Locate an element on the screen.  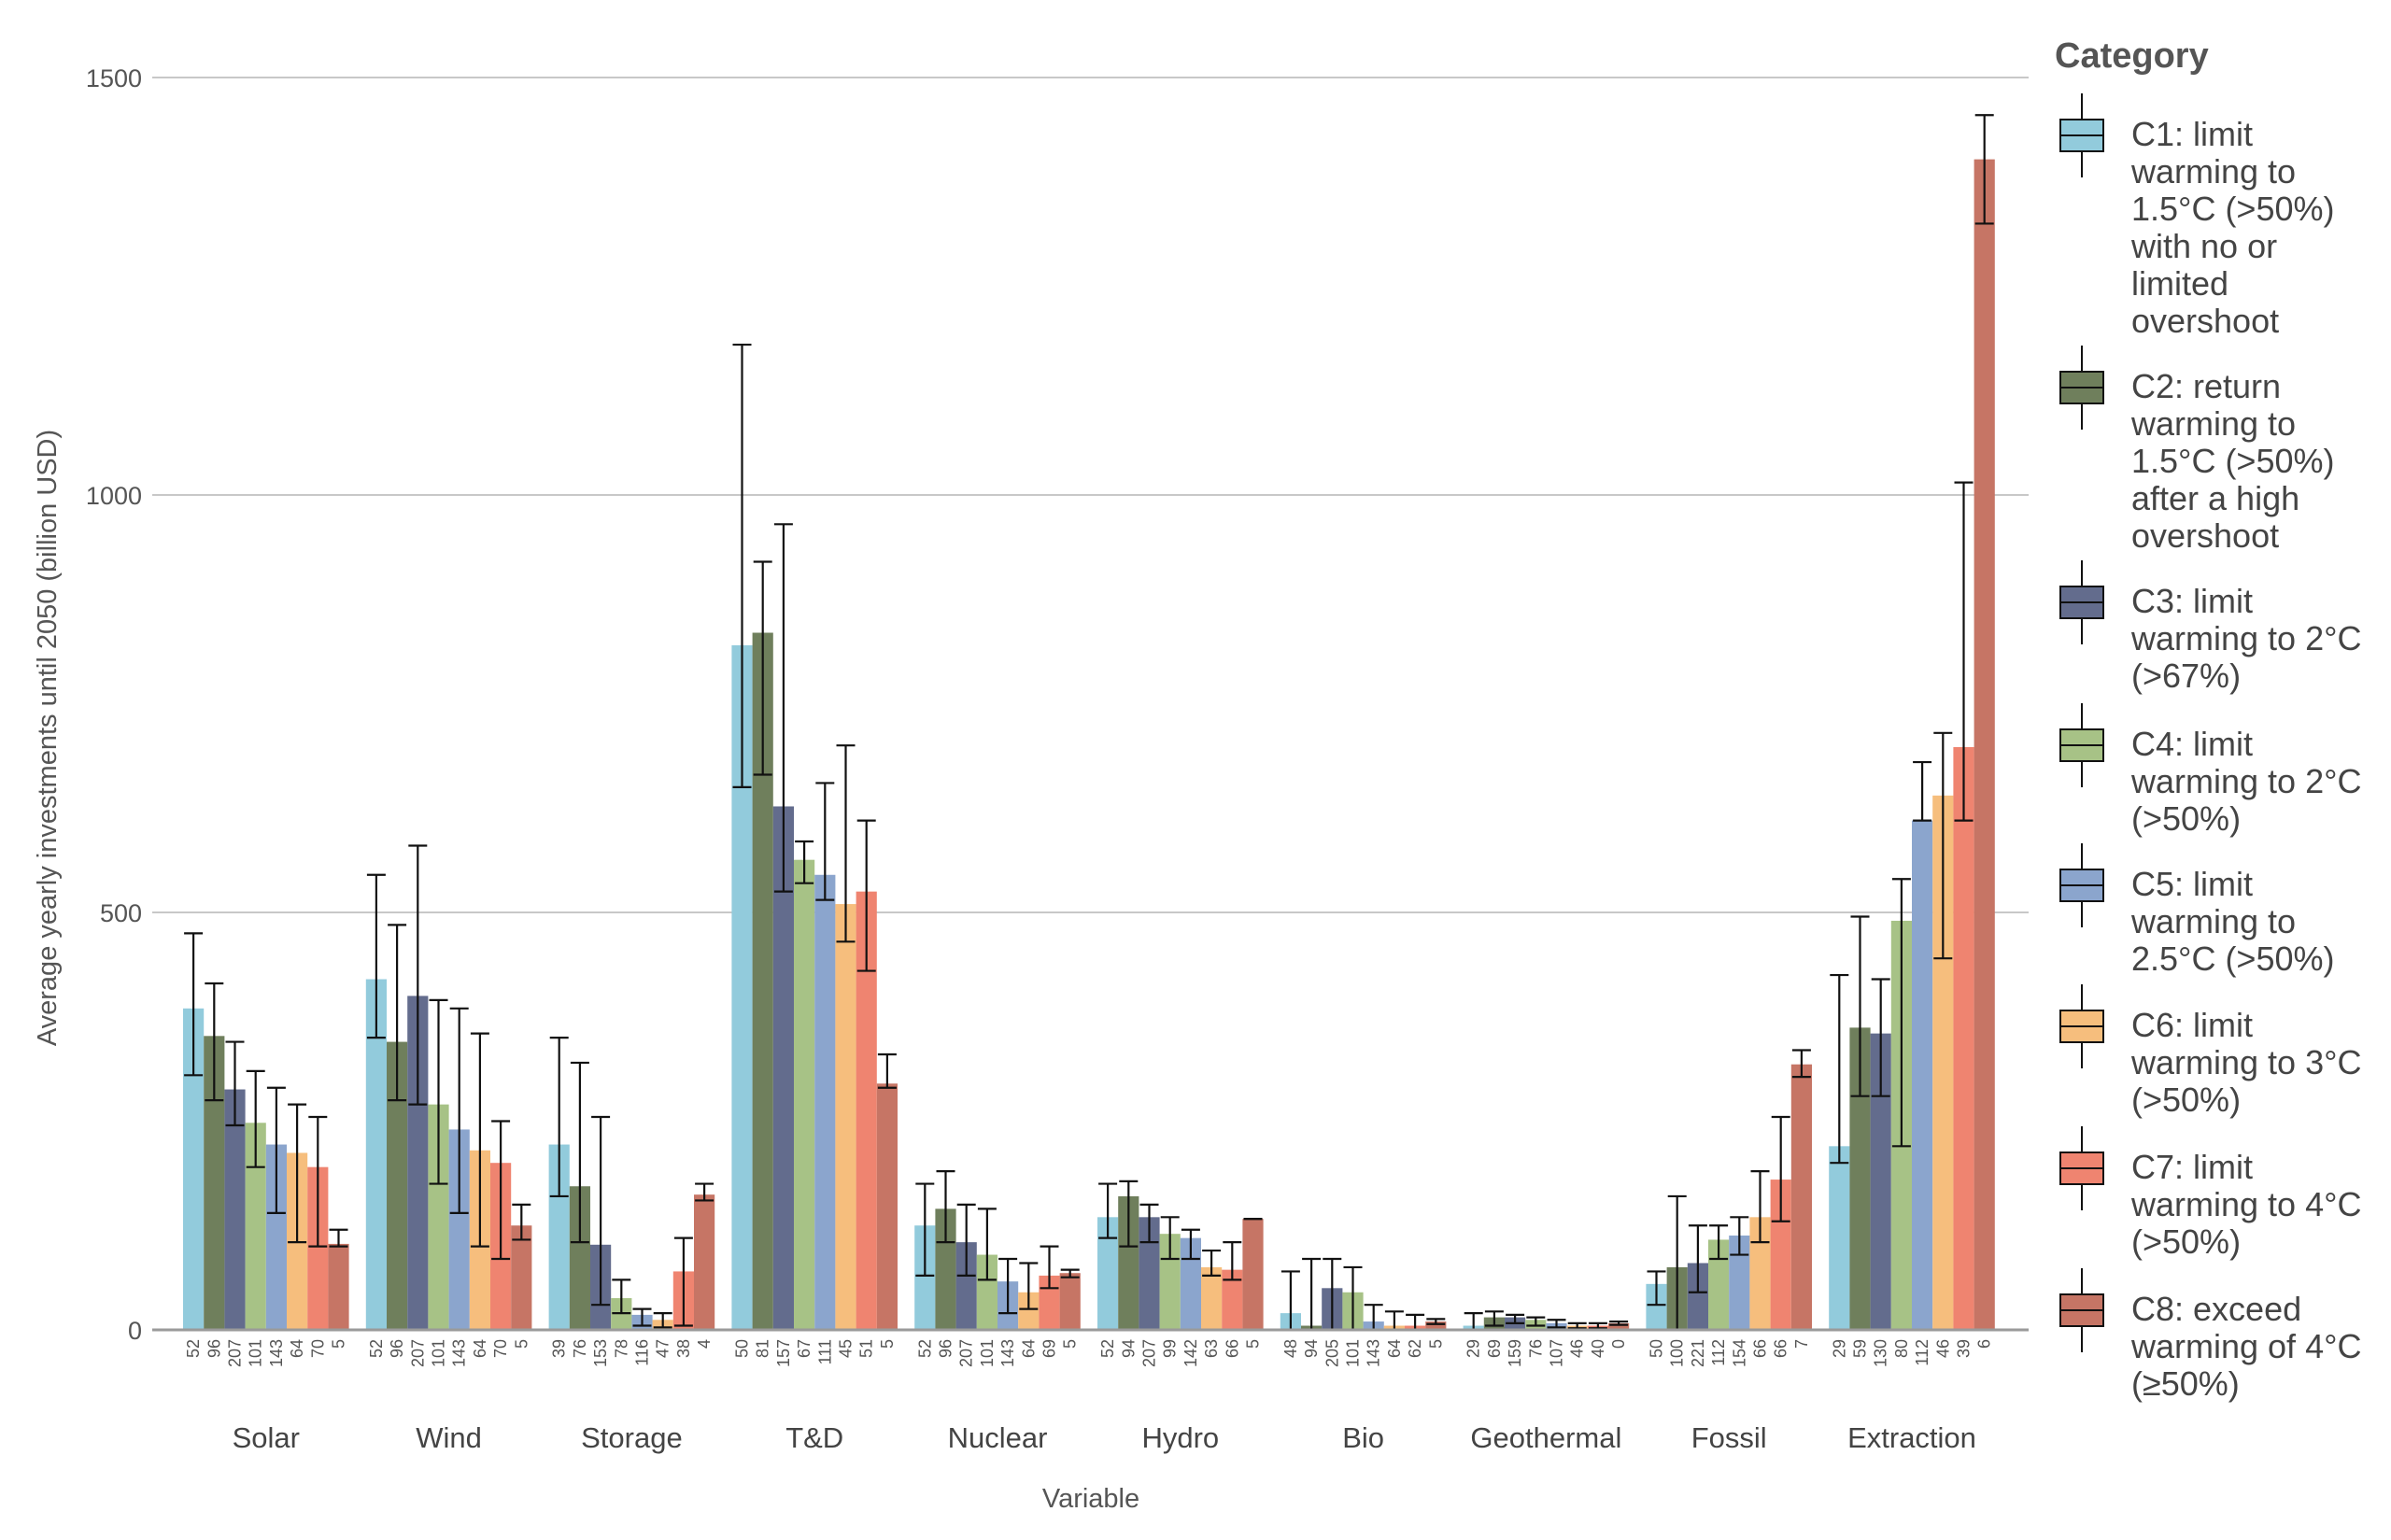
sample-size-label: 45 is located at coordinates (847, 1348).